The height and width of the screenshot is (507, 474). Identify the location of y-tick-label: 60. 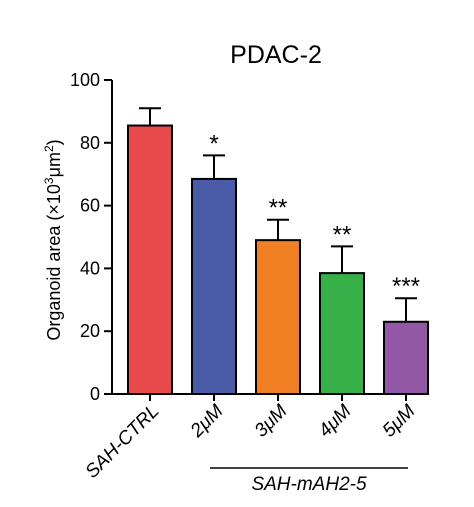
(90, 206).